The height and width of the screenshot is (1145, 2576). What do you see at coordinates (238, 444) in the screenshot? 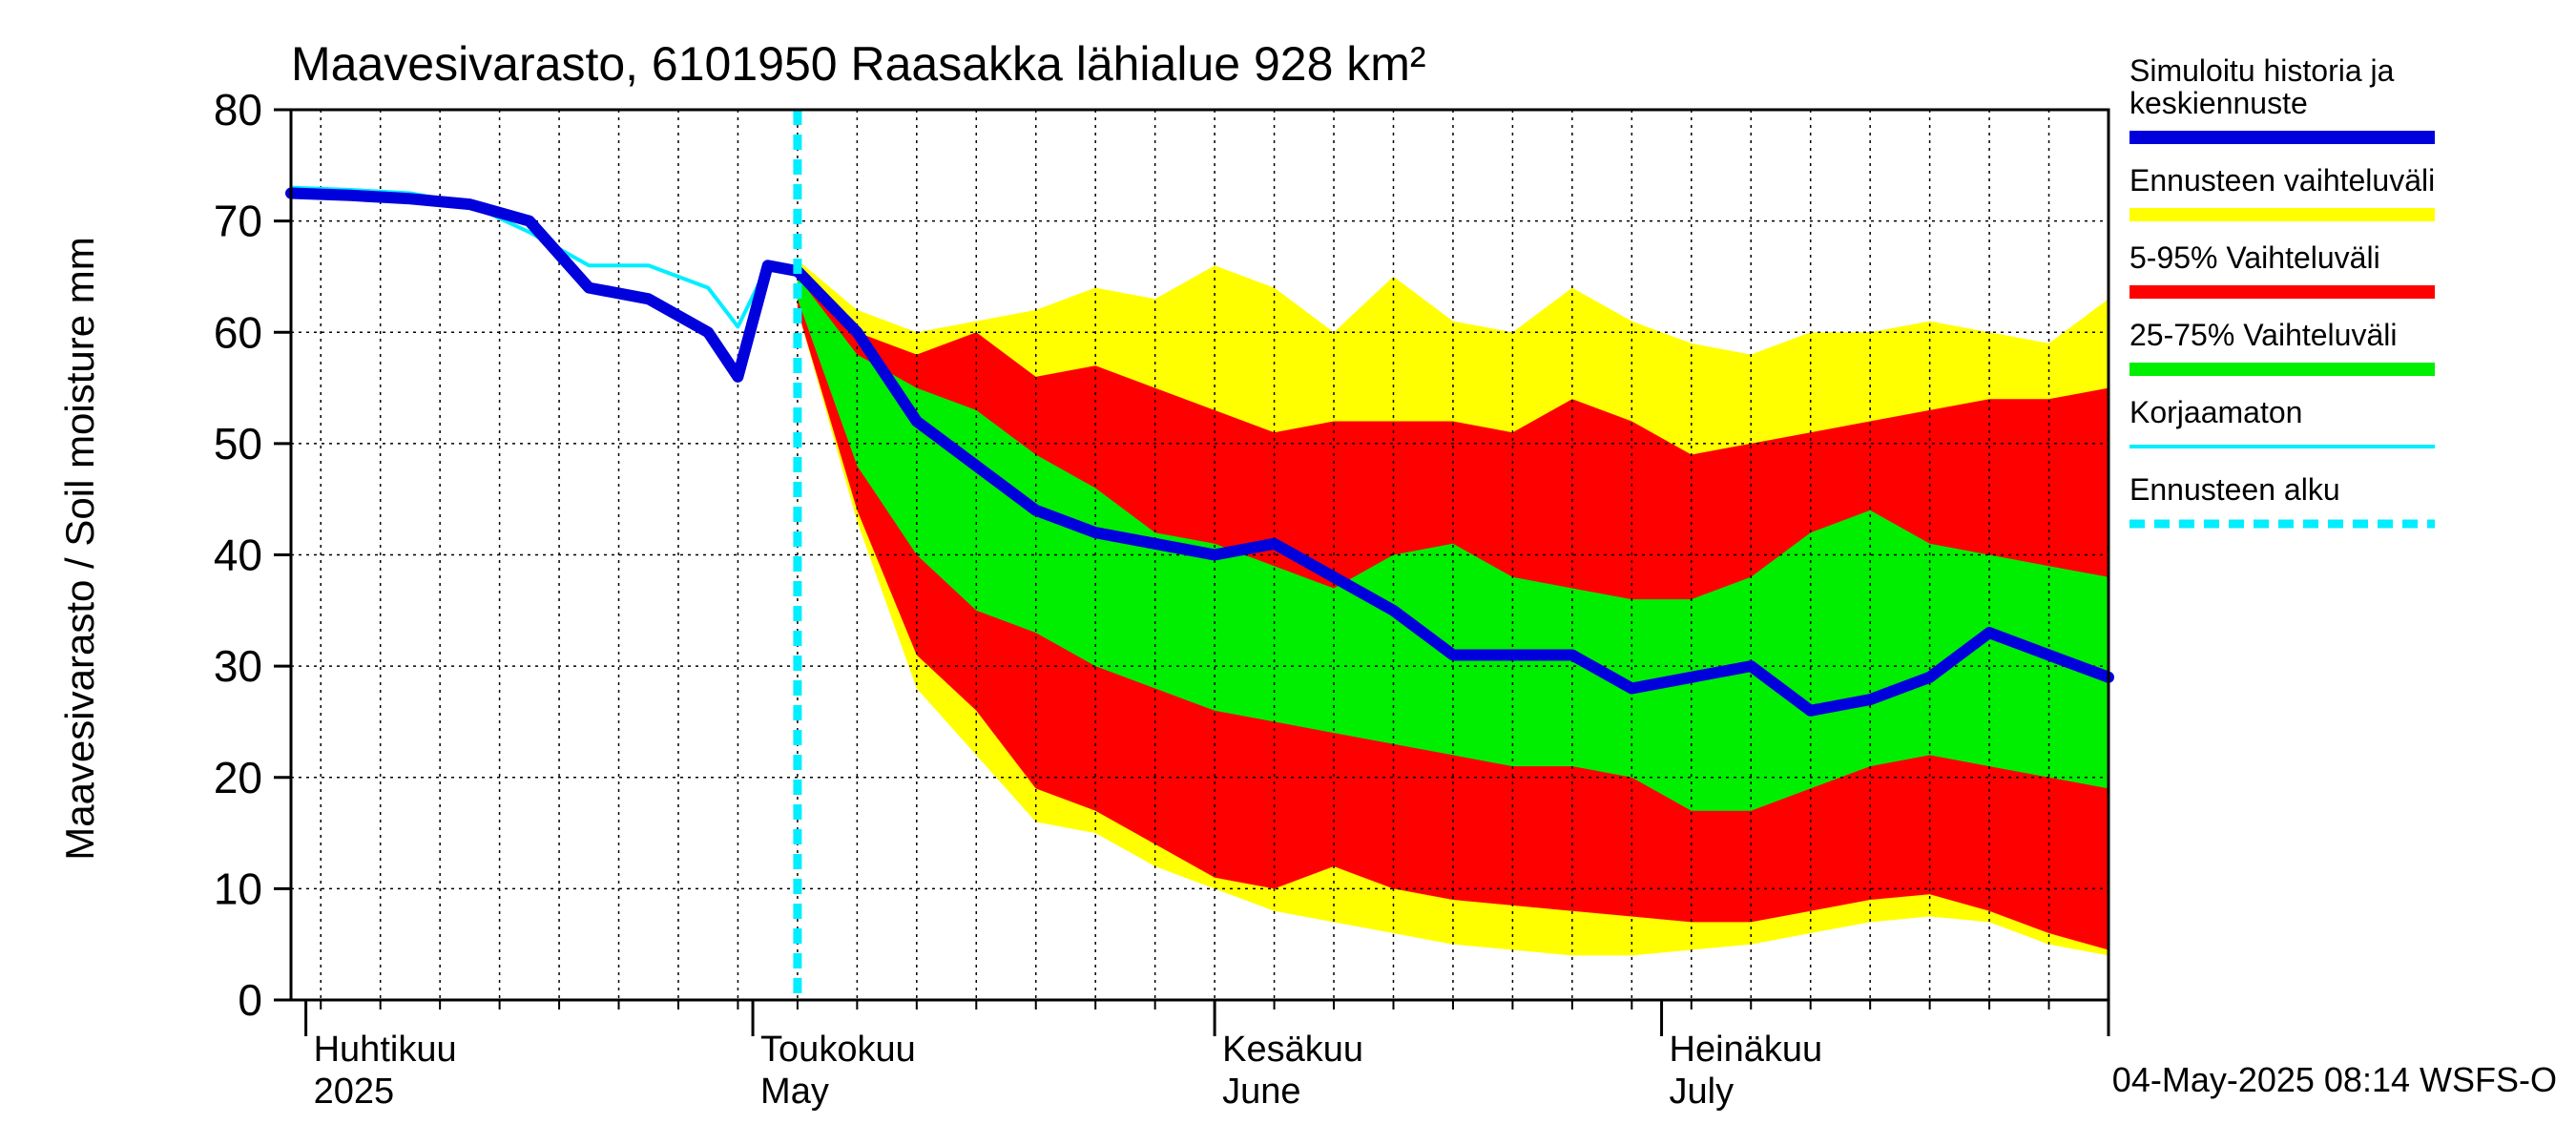
I see `y-tick-label: 50` at bounding box center [238, 444].